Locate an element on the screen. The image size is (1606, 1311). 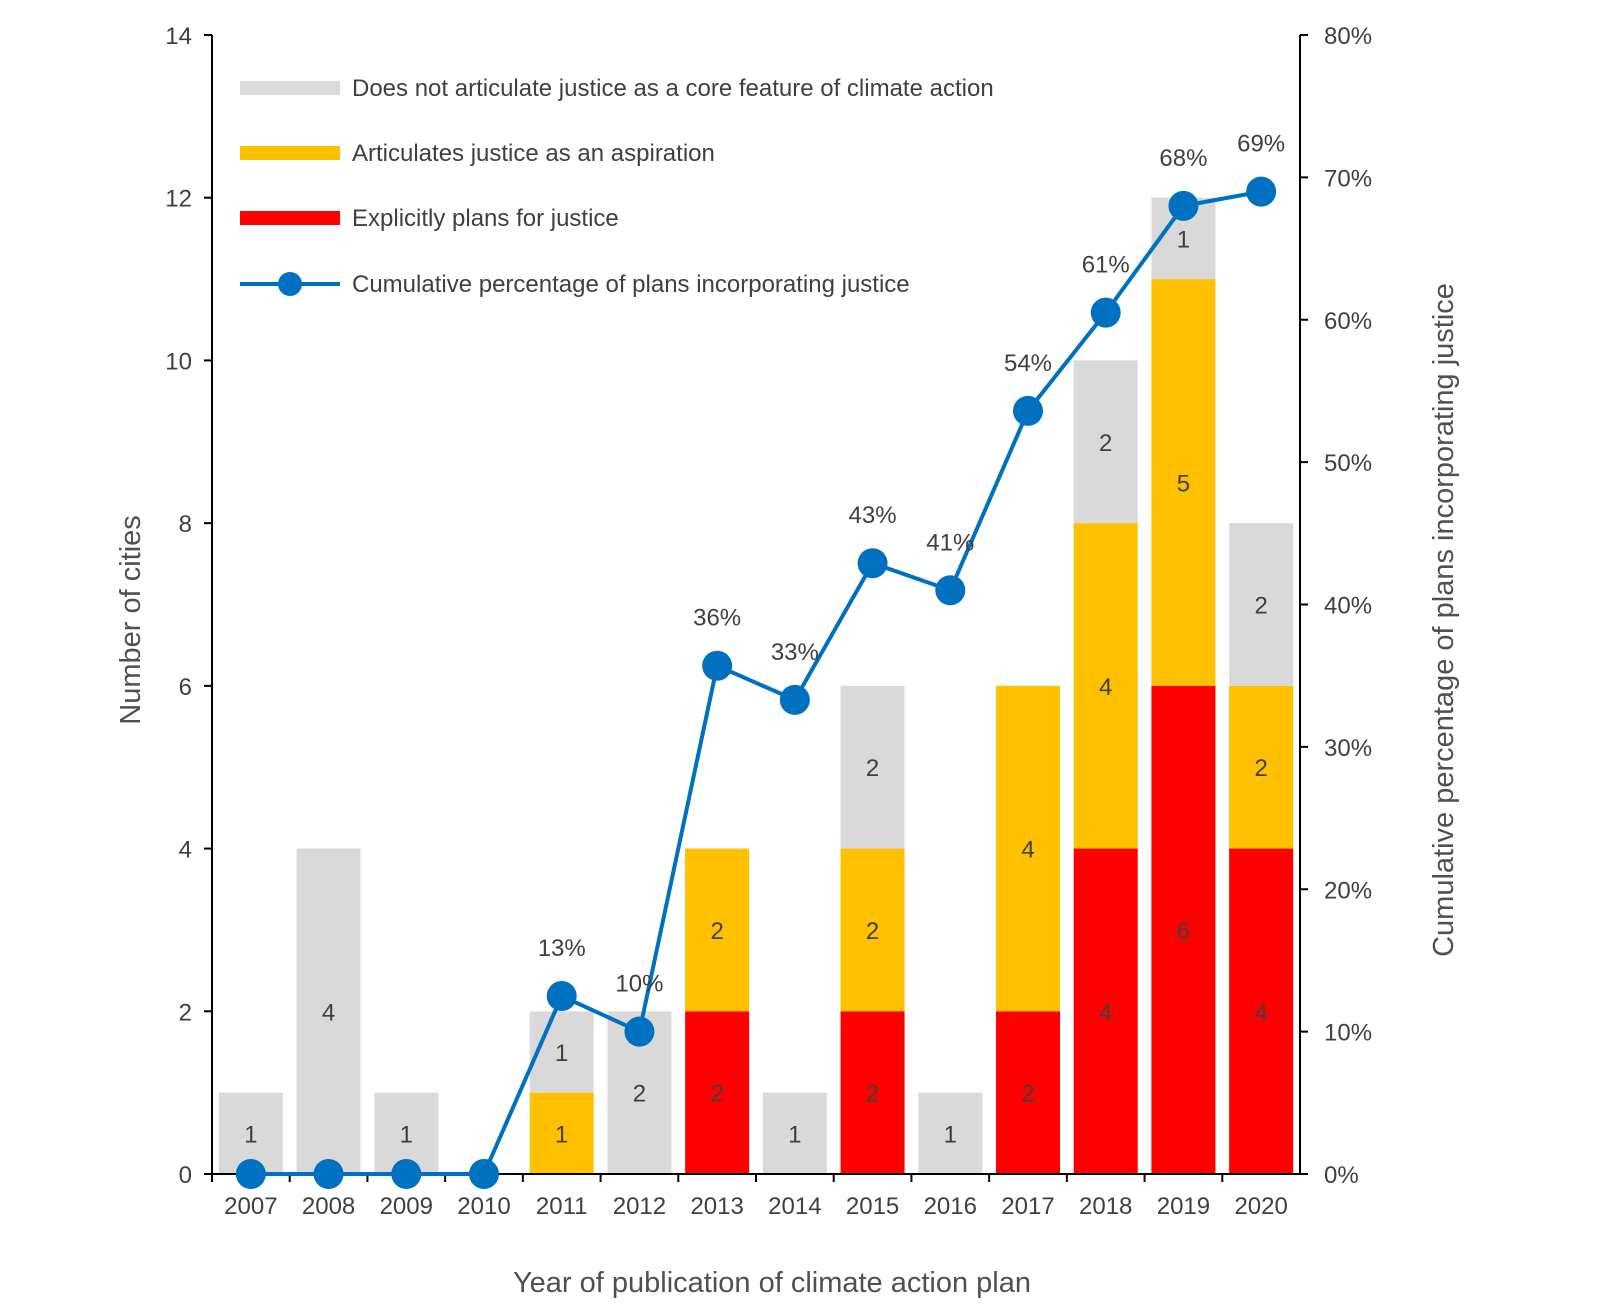
cumulative-point-label: 41% is located at coordinates (950, 542).